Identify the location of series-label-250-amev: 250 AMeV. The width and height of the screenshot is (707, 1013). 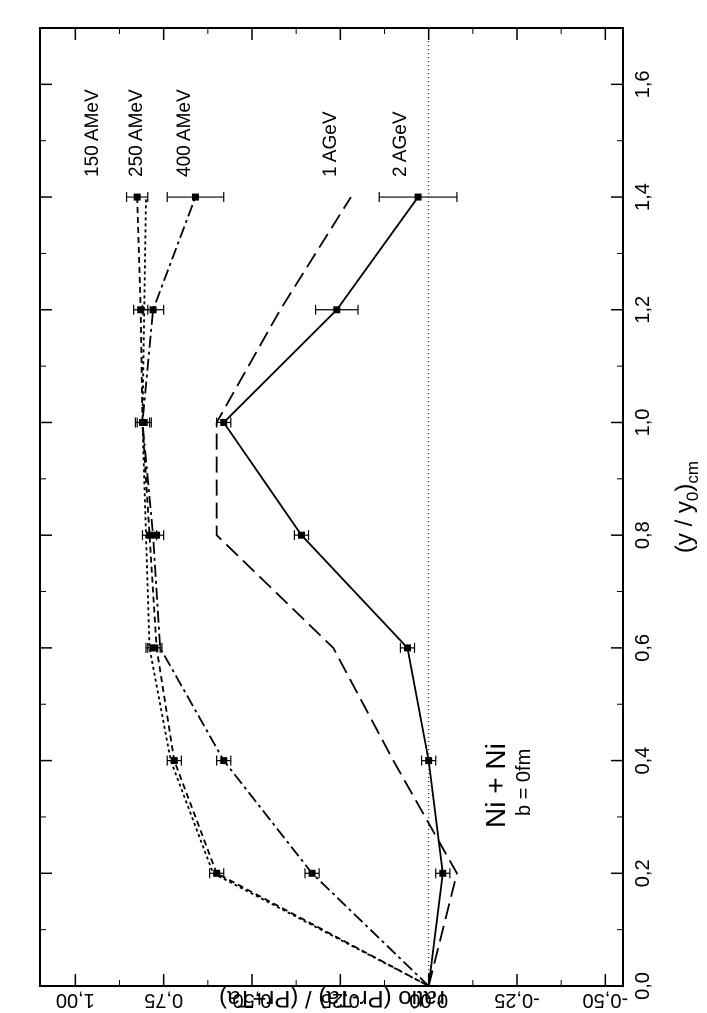
(136, 133).